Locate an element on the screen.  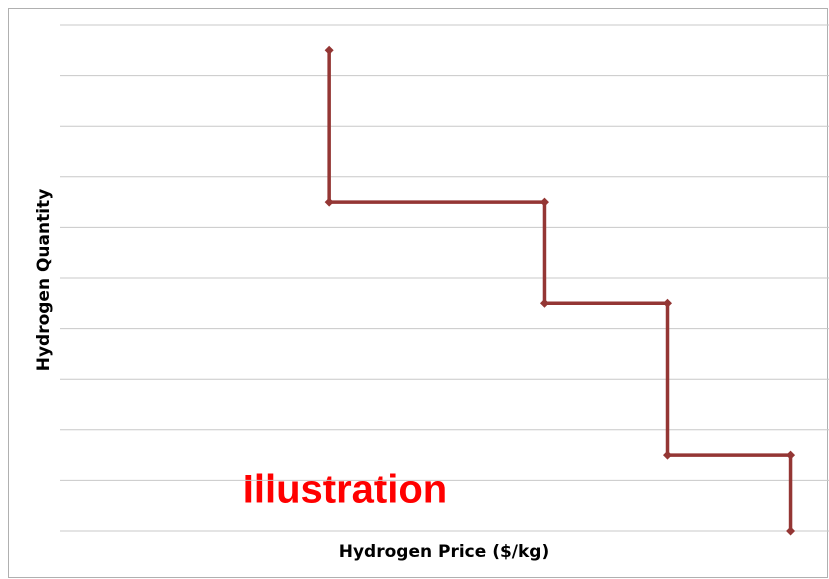
annotation: Illustration is located at coordinates (345, 490).